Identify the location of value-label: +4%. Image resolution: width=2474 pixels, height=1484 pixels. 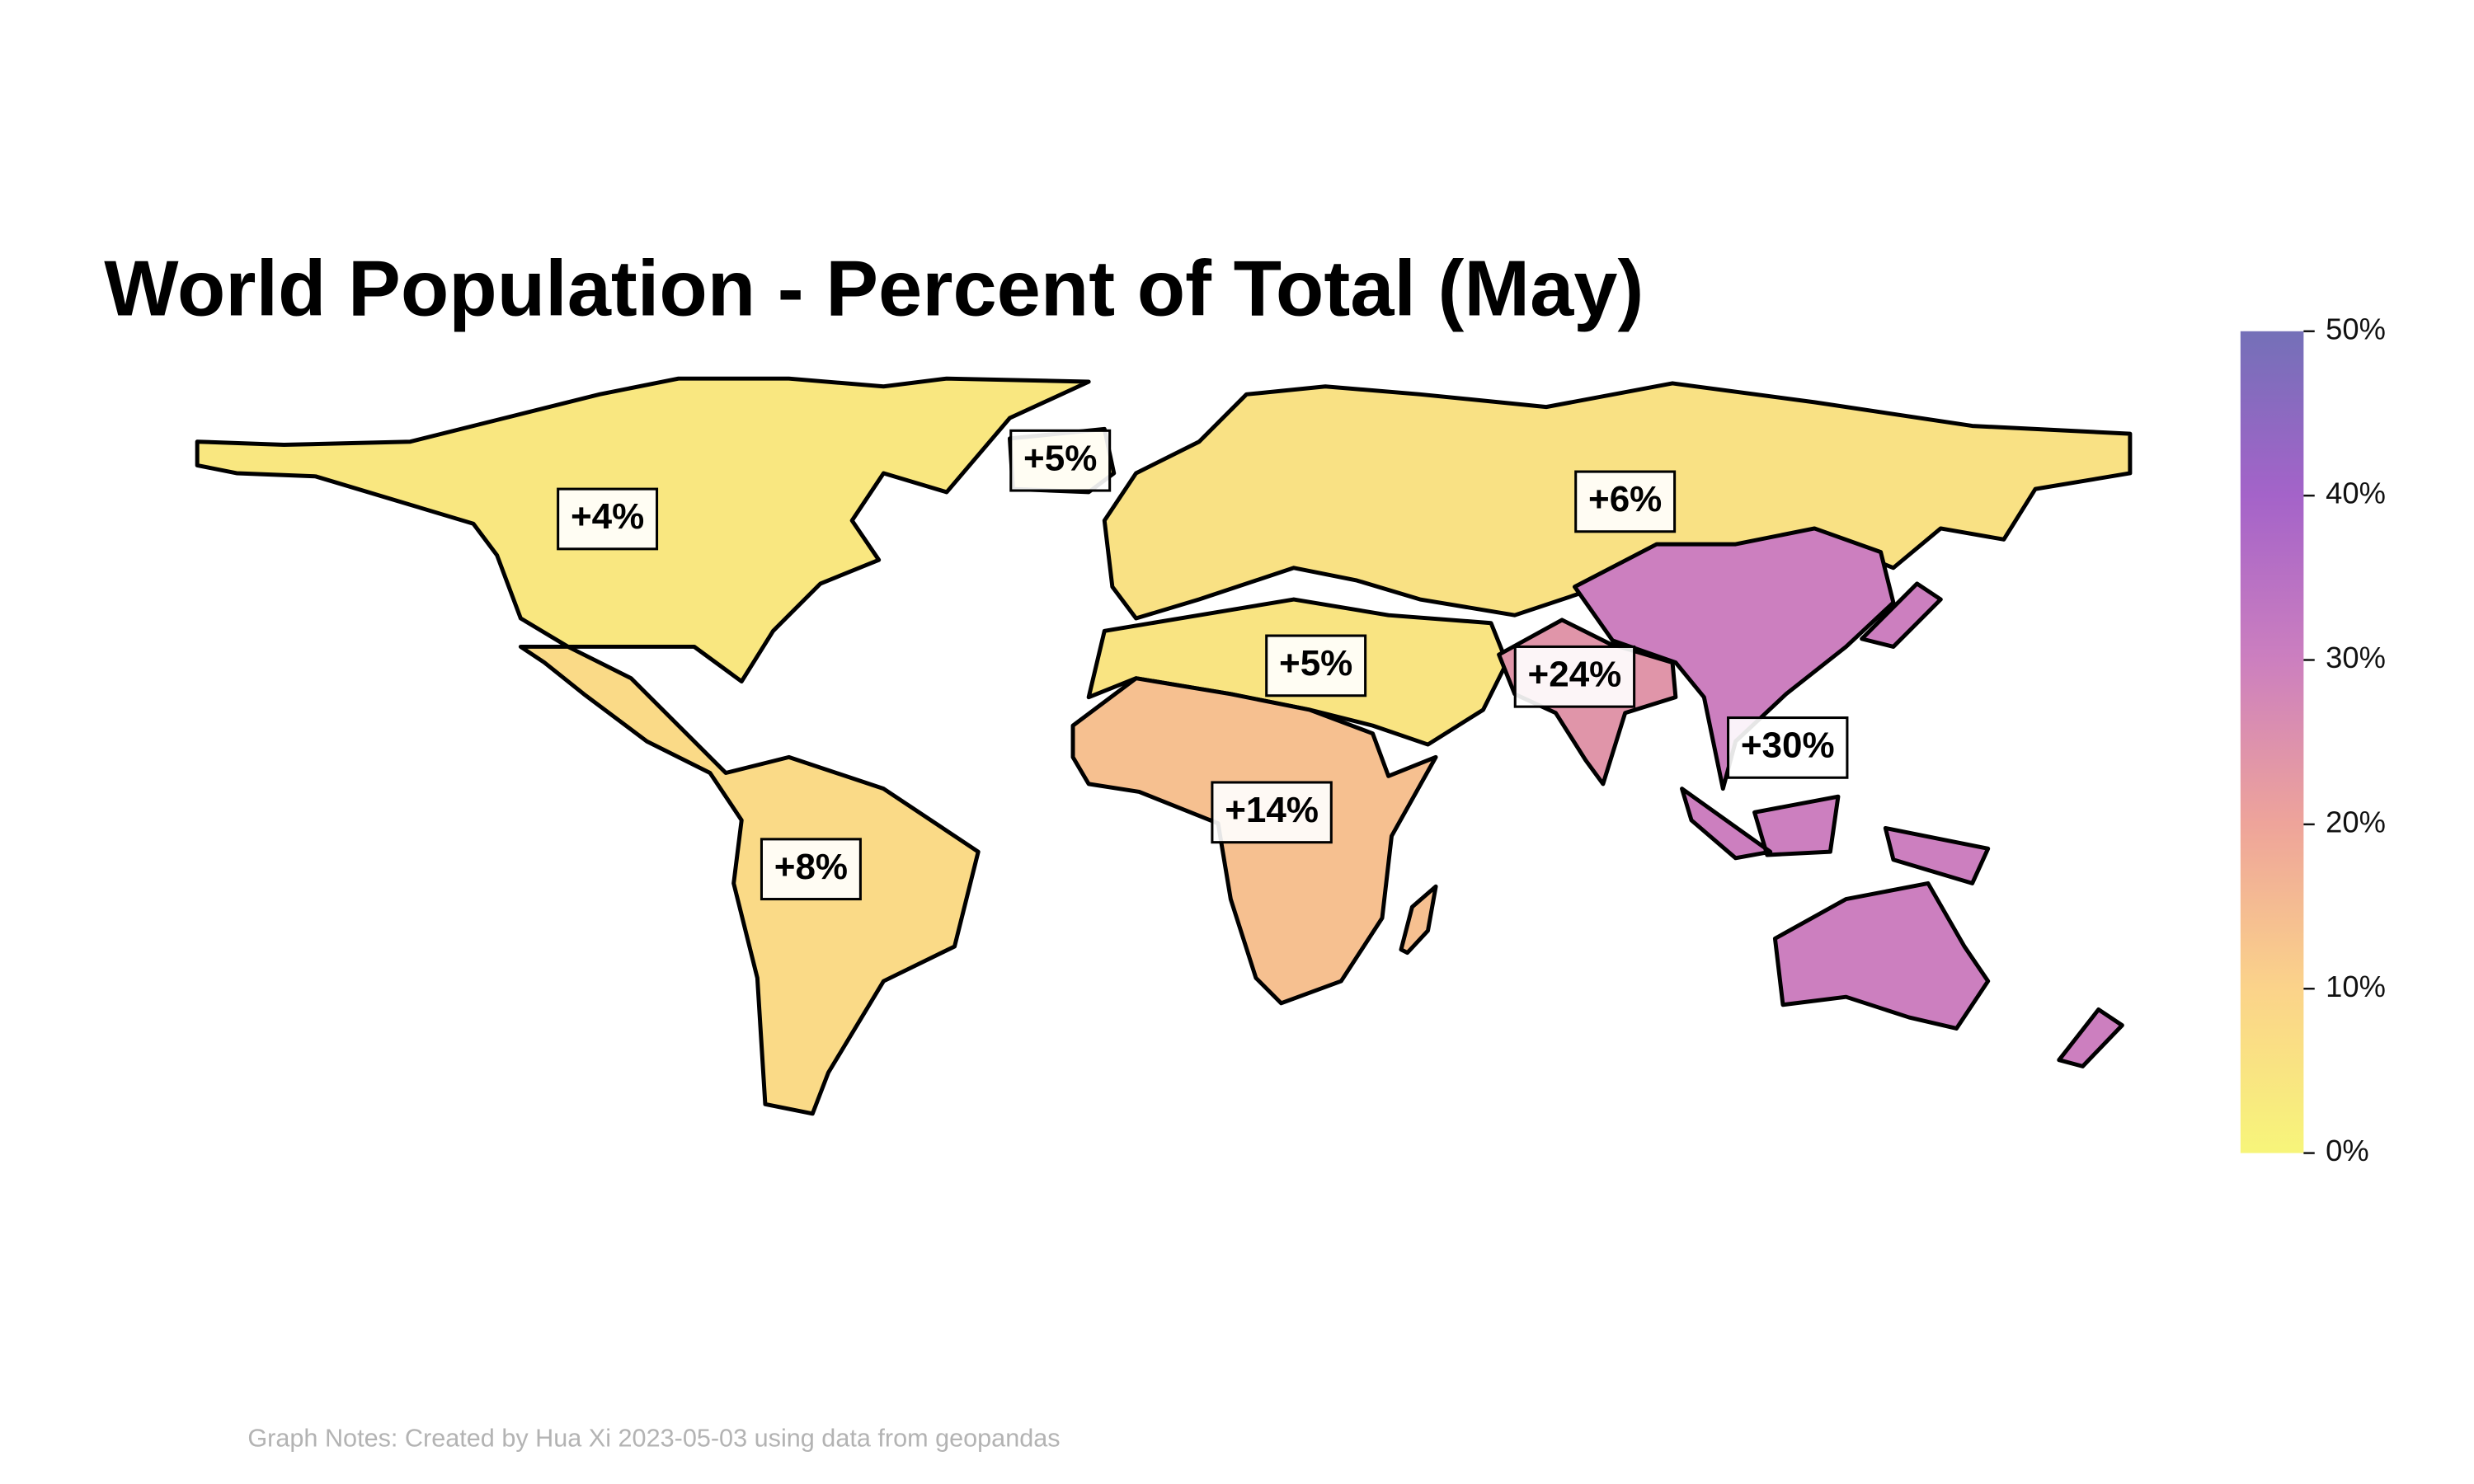
(607, 516).